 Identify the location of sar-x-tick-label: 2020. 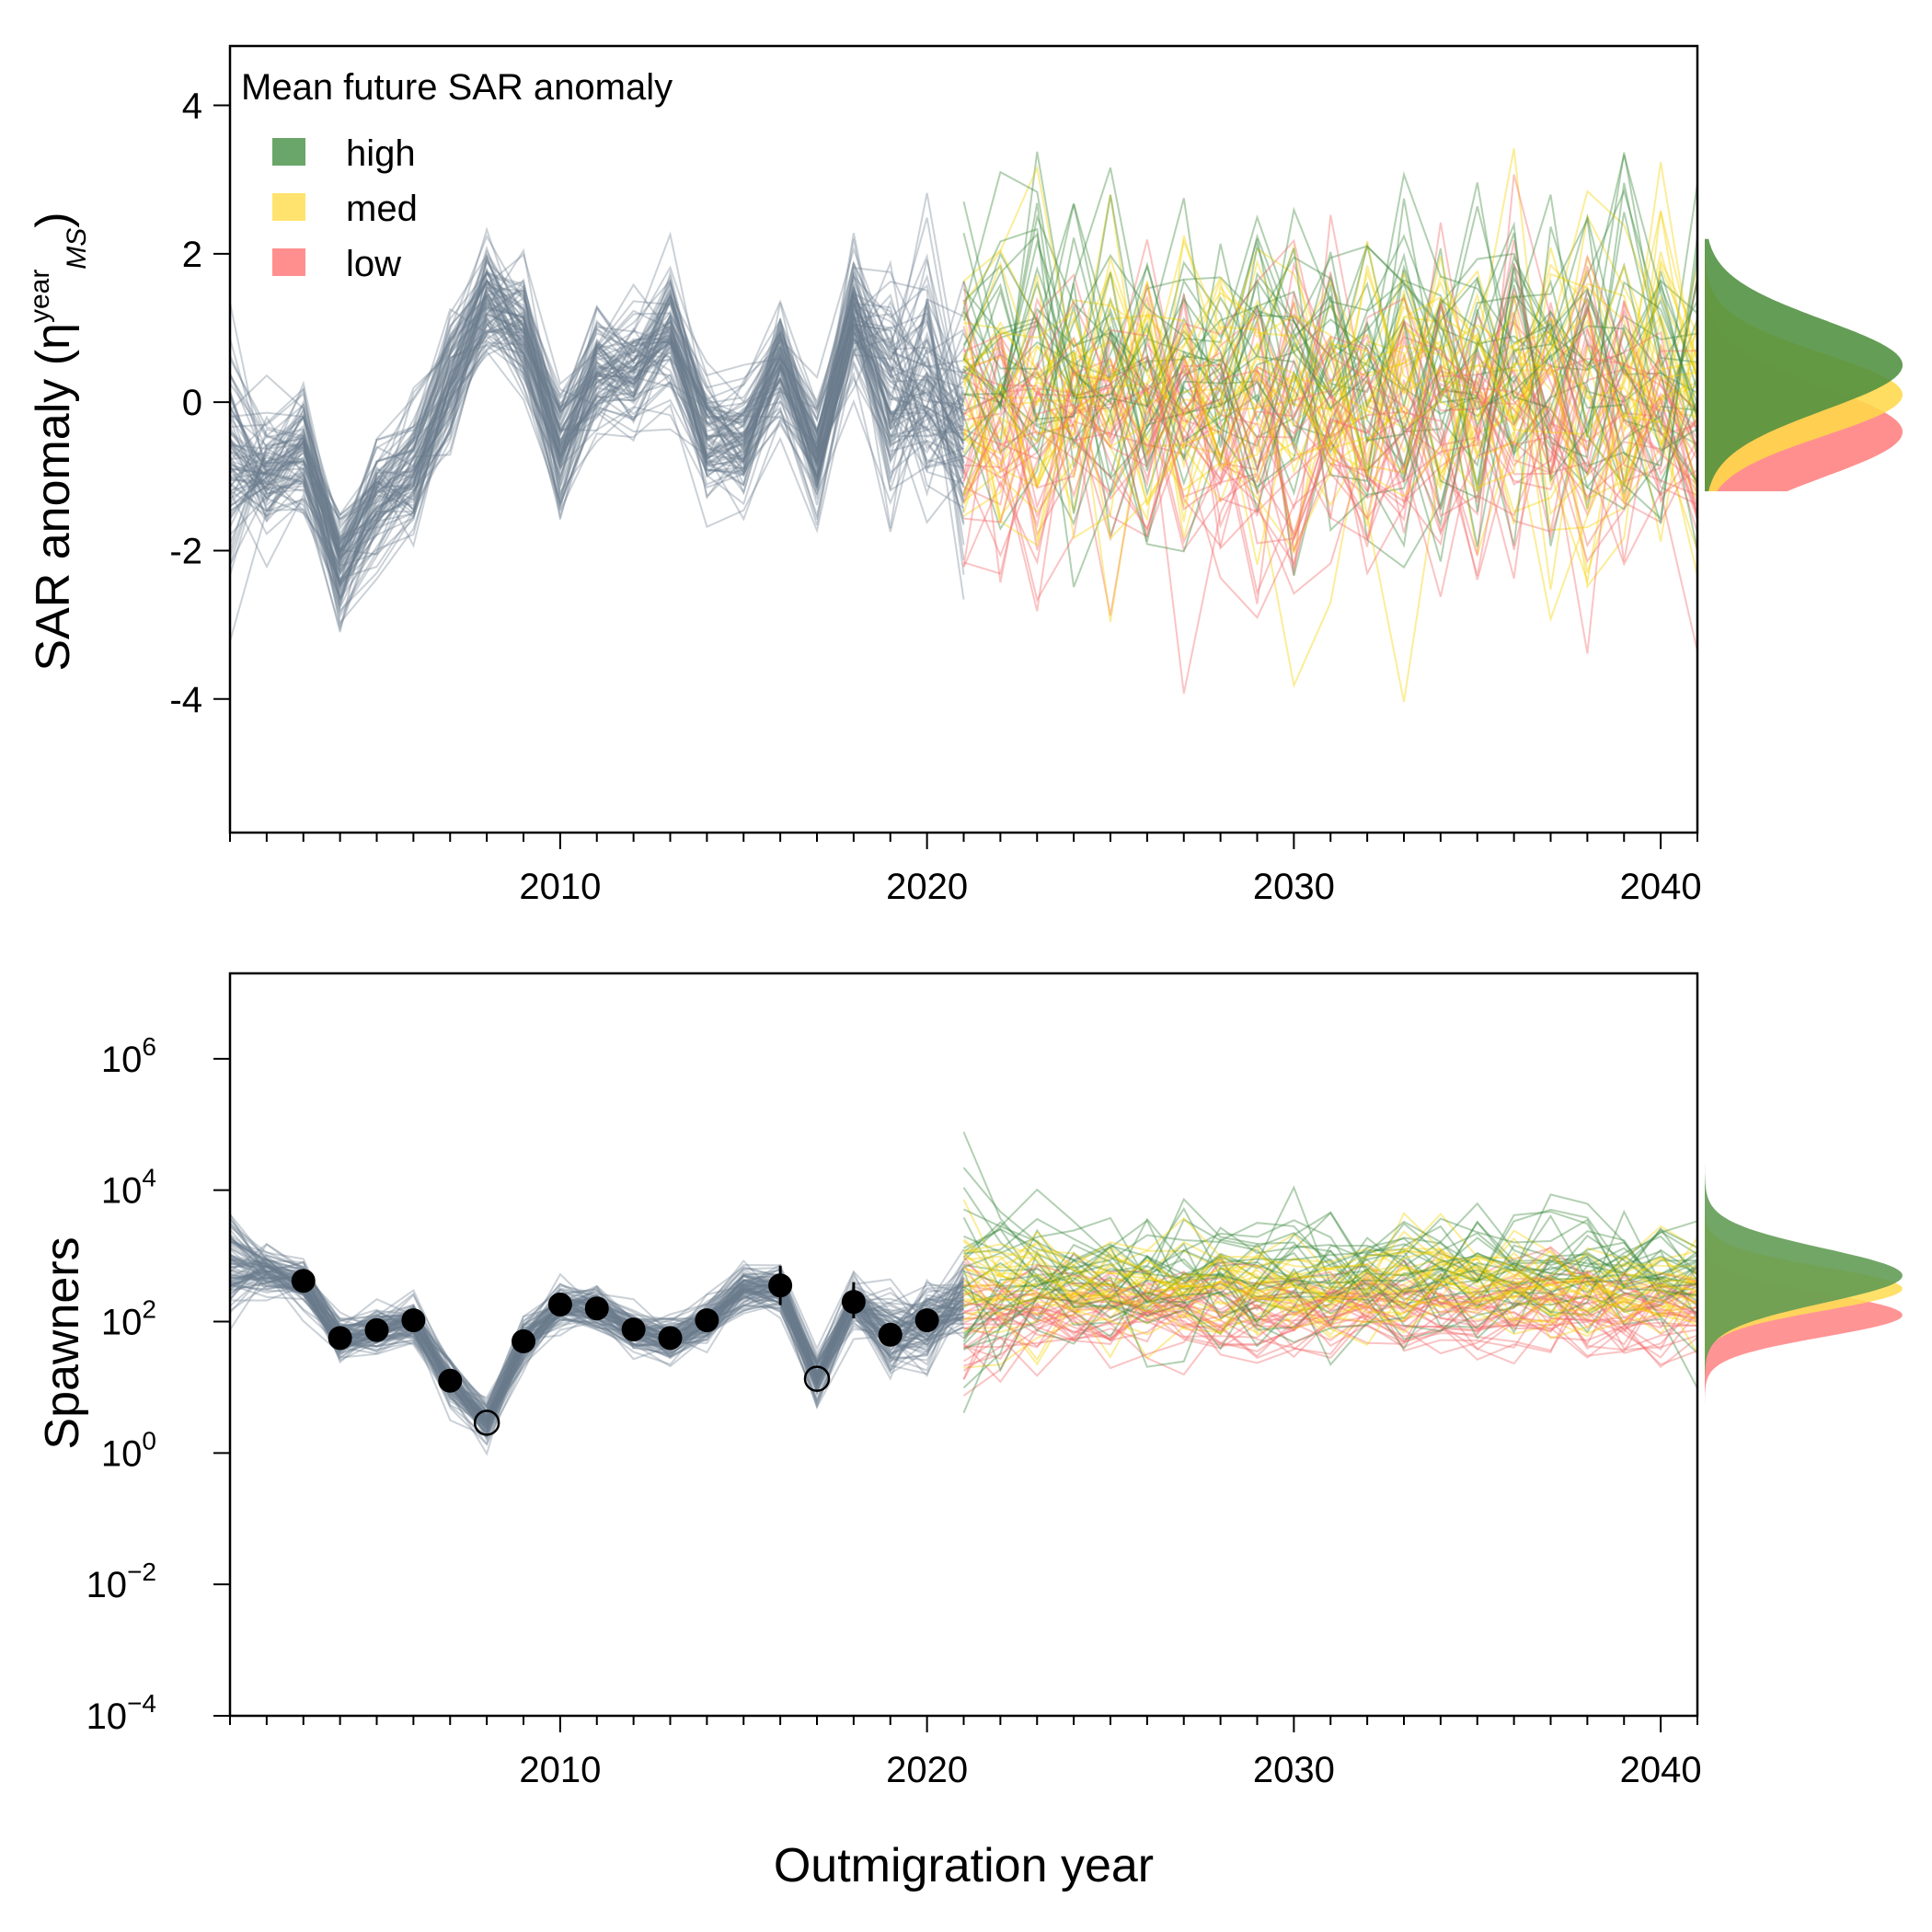
(927, 887).